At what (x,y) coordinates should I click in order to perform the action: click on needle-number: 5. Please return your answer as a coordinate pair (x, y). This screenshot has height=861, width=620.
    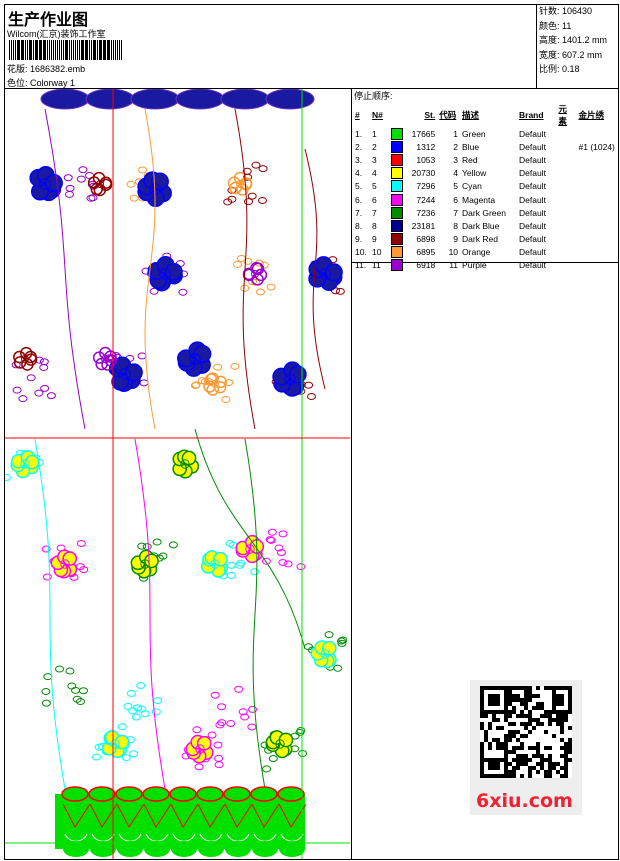
    Looking at the image, I should click on (374, 186).